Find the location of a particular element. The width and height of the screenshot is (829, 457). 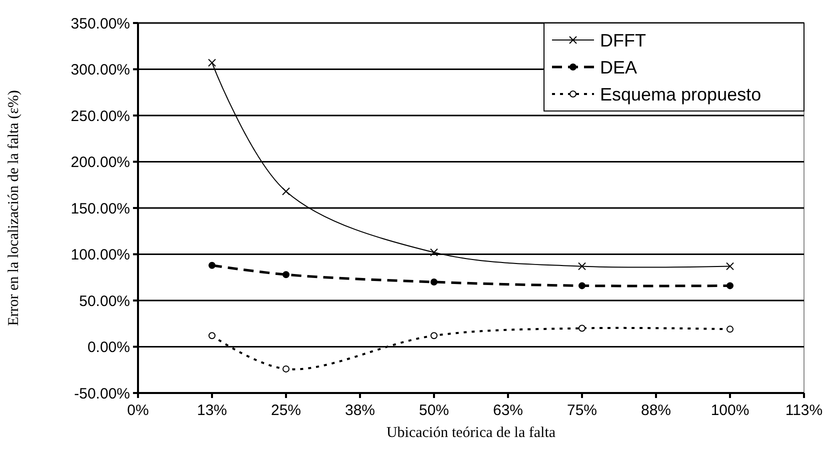

x-tick-label: 75% is located at coordinates (582, 410).